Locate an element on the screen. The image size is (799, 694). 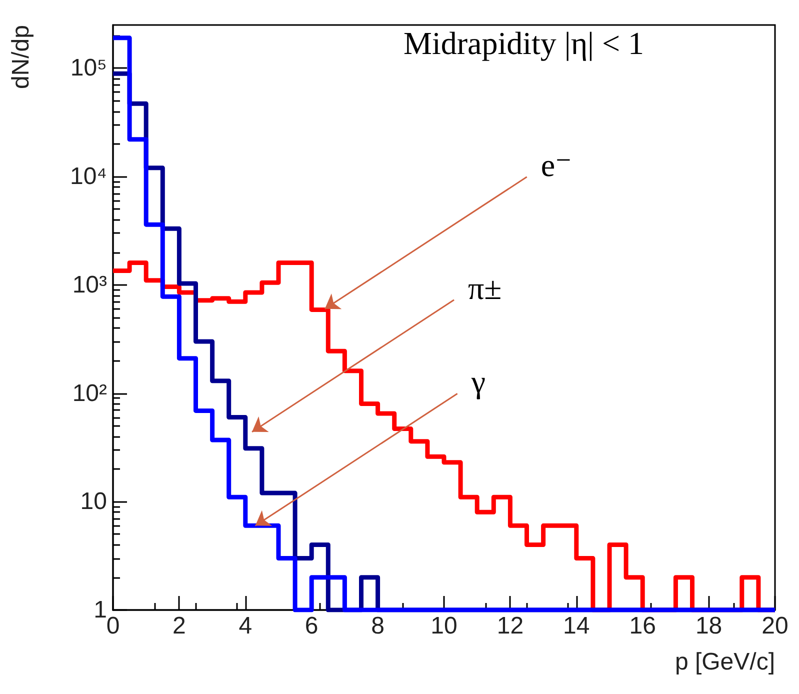
x-tick-label: 0 is located at coordinates (113, 626).